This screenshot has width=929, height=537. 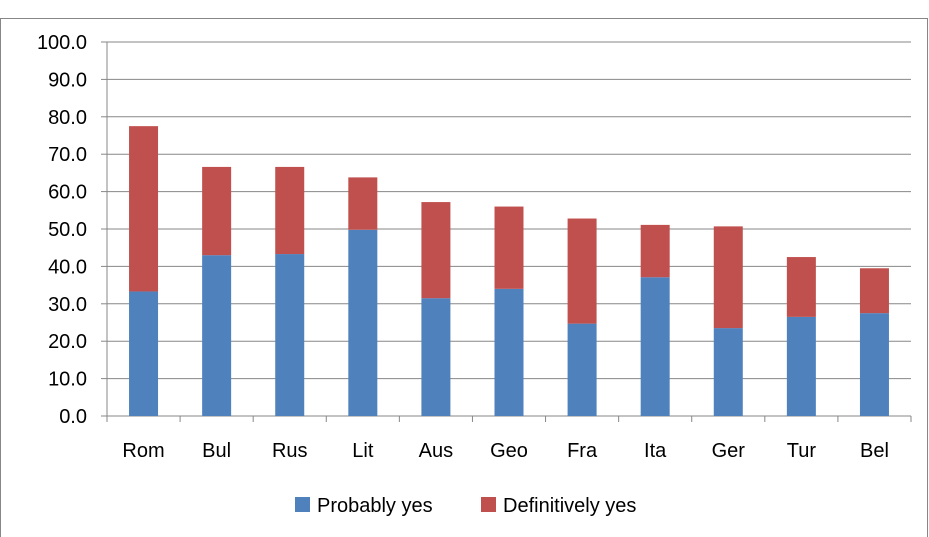 What do you see at coordinates (362, 203) in the screenshot?
I see `bar-definitively-yes-lit` at bounding box center [362, 203].